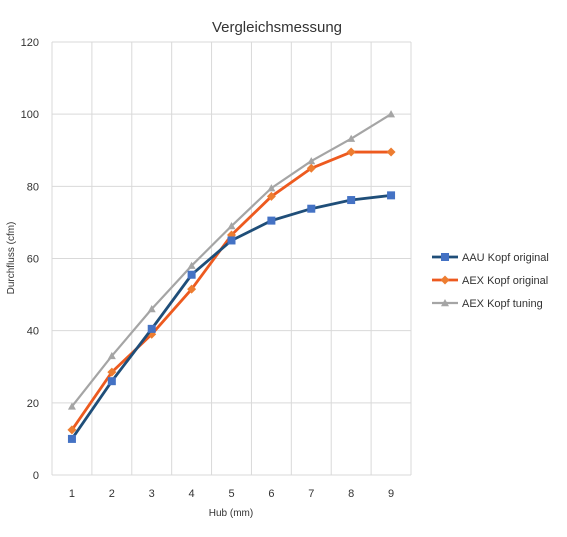 Image resolution: width=567 pixels, height=537 pixels. What do you see at coordinates (277, 27) in the screenshot?
I see `chart-title: Vergleichsmessung` at bounding box center [277, 27].